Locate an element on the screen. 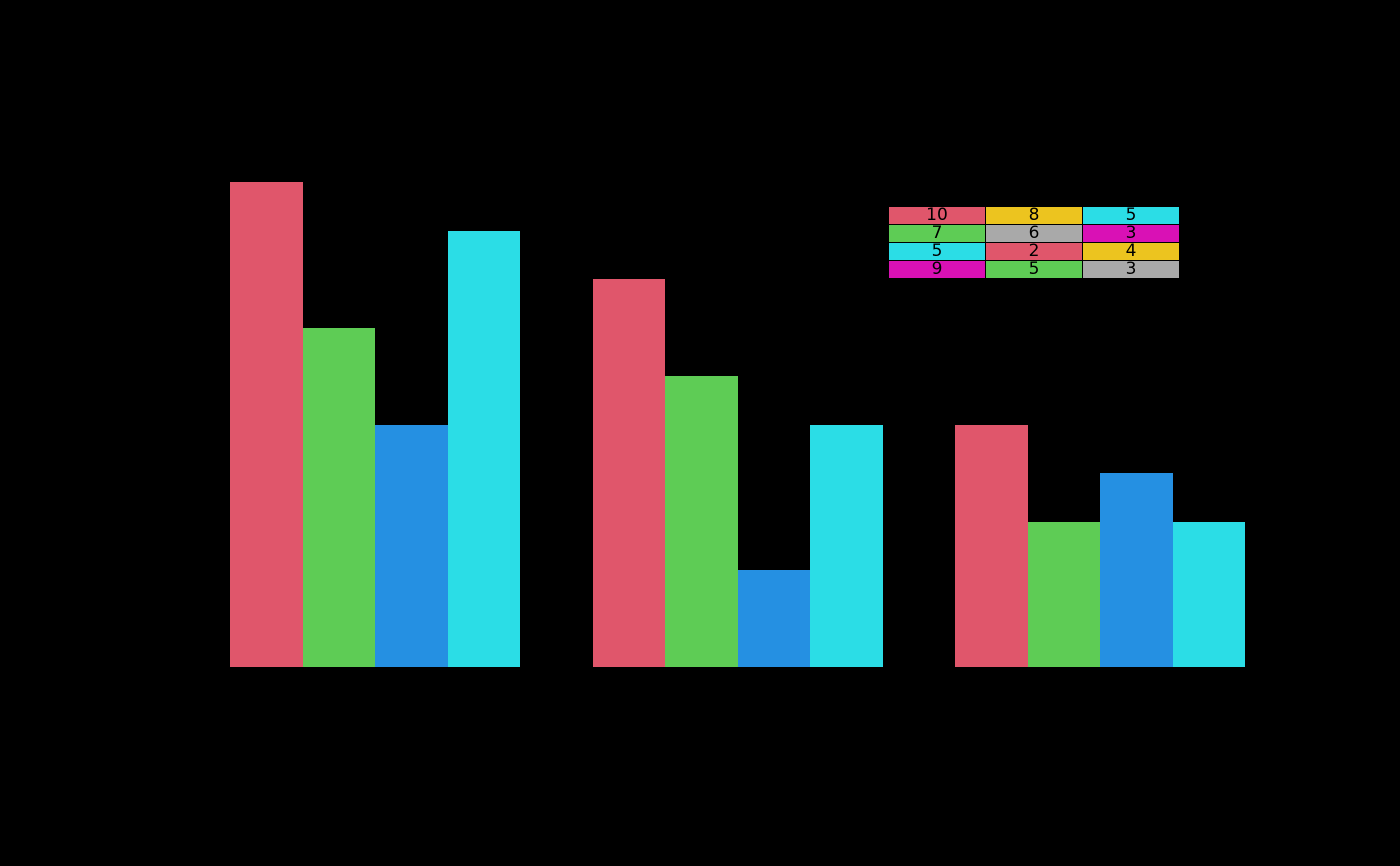 This screenshot has height=866, width=1400. value-table-cell-r1-c1: 10 is located at coordinates (937, 215).